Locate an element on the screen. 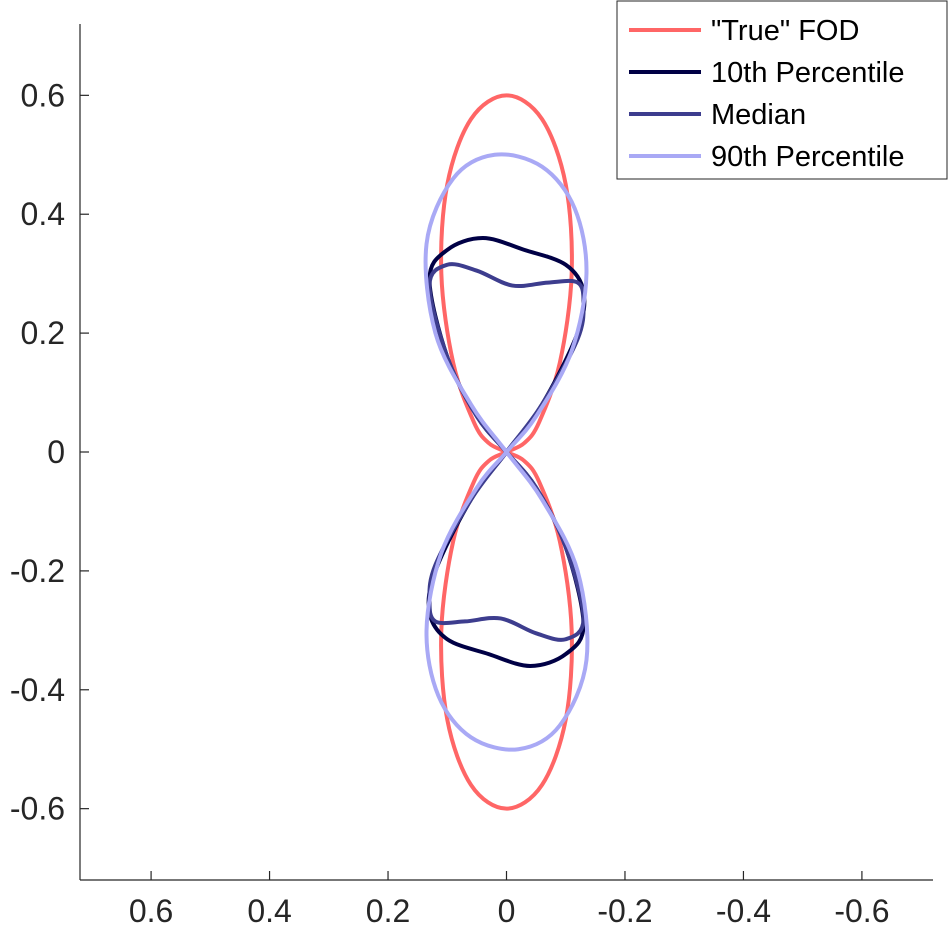 This screenshot has width=949, height=928. y-tick-label: 0.2 is located at coordinates (43, 333).